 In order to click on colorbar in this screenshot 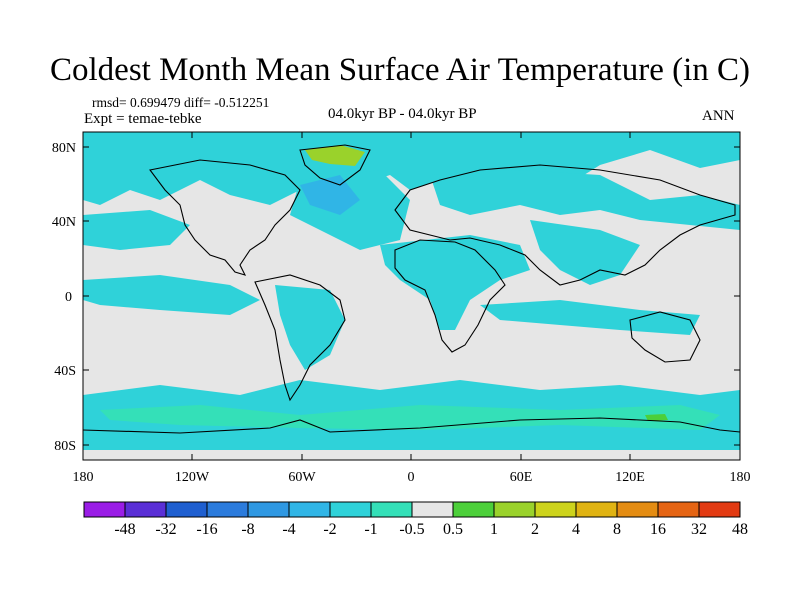, I will do `click(412, 509)`.